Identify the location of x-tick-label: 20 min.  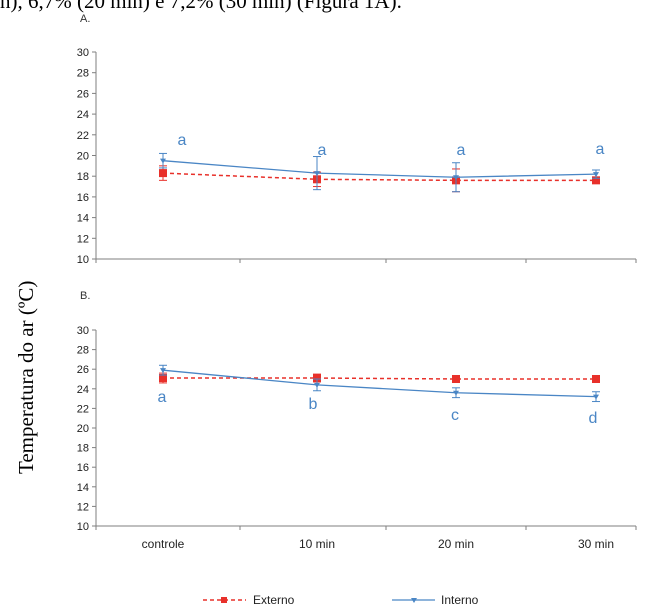
(456, 544).